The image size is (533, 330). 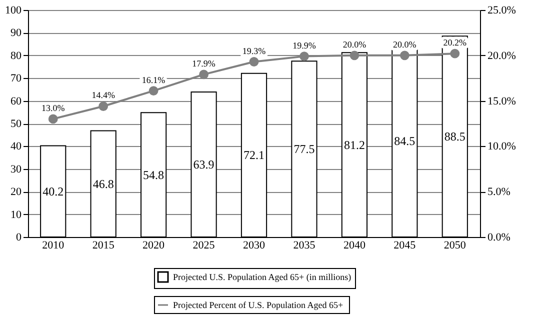 I want to click on y2-tick-label: 10.0%, so click(x=502, y=146).